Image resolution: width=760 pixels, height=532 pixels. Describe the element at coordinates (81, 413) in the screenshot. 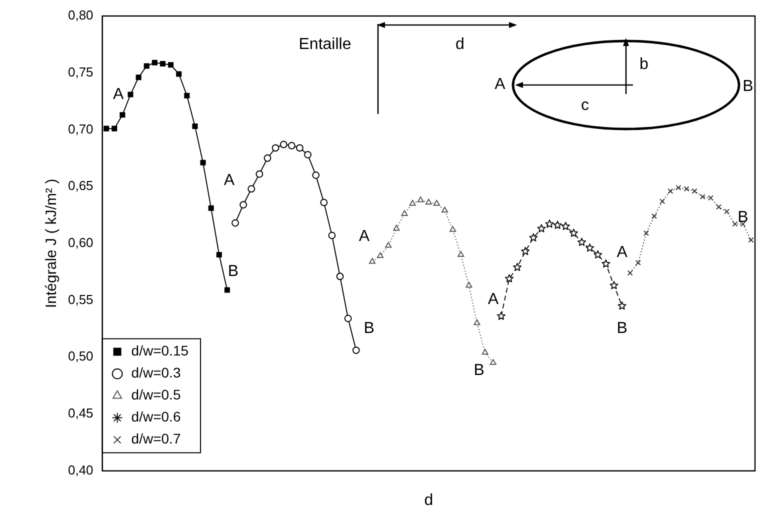

I see `y-tick-label: 0,45` at that location.